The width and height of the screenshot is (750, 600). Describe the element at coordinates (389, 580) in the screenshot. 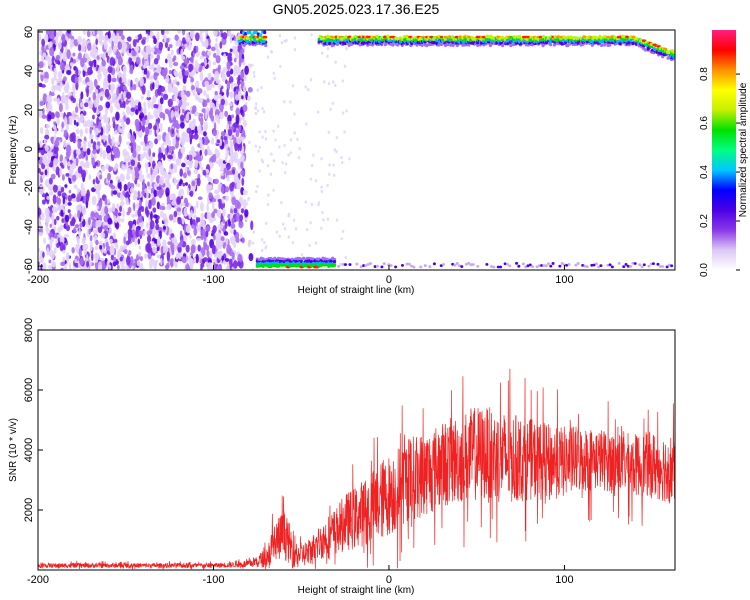

I see `snr-x-tick-label: 0` at that location.